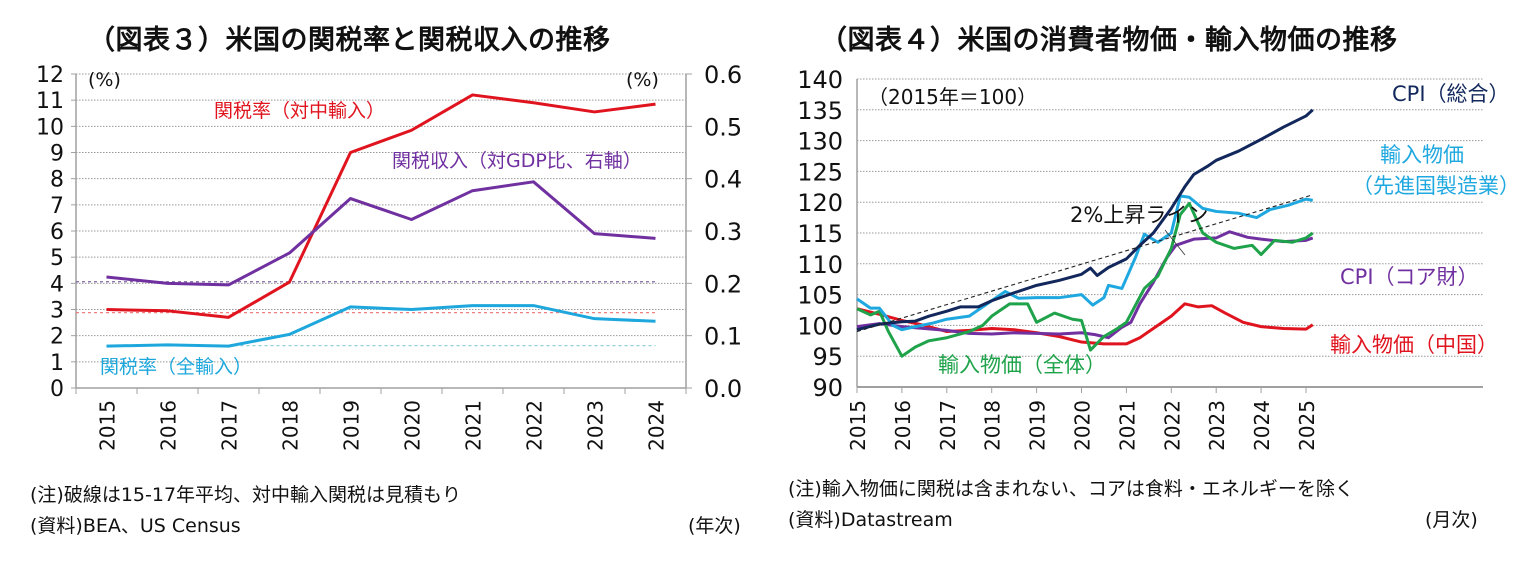 The height and width of the screenshot is (561, 1539). What do you see at coordinates (820, 296) in the screenshot?
I see `y-tick-label: 105` at bounding box center [820, 296].